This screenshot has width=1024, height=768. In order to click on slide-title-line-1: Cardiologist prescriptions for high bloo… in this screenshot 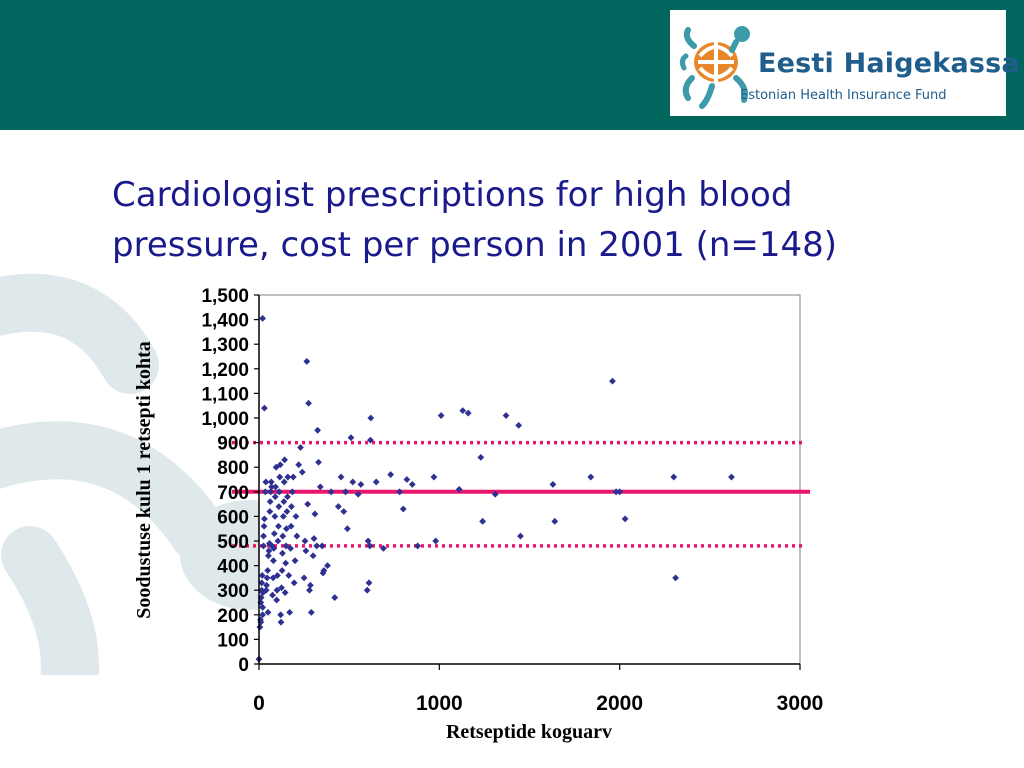, I will do `click(452, 195)`.